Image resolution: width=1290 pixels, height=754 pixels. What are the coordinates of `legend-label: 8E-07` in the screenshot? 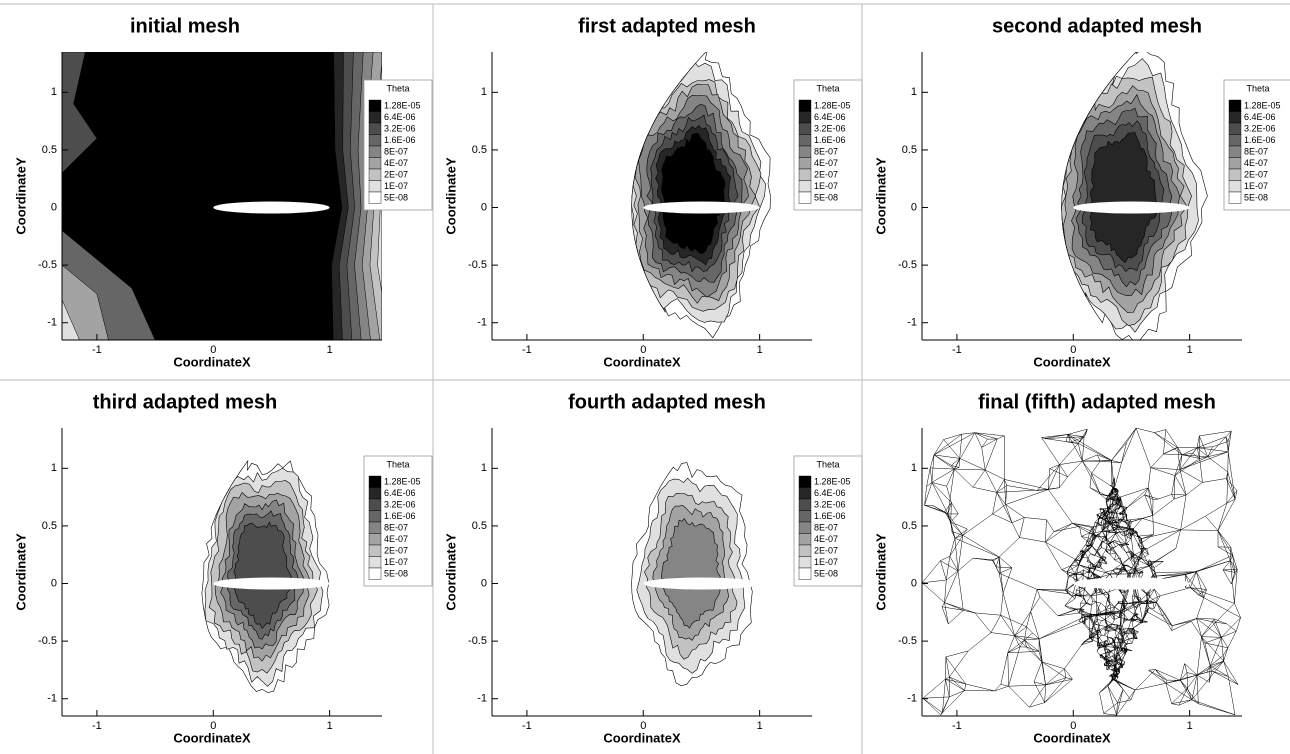 It's located at (1256, 151).